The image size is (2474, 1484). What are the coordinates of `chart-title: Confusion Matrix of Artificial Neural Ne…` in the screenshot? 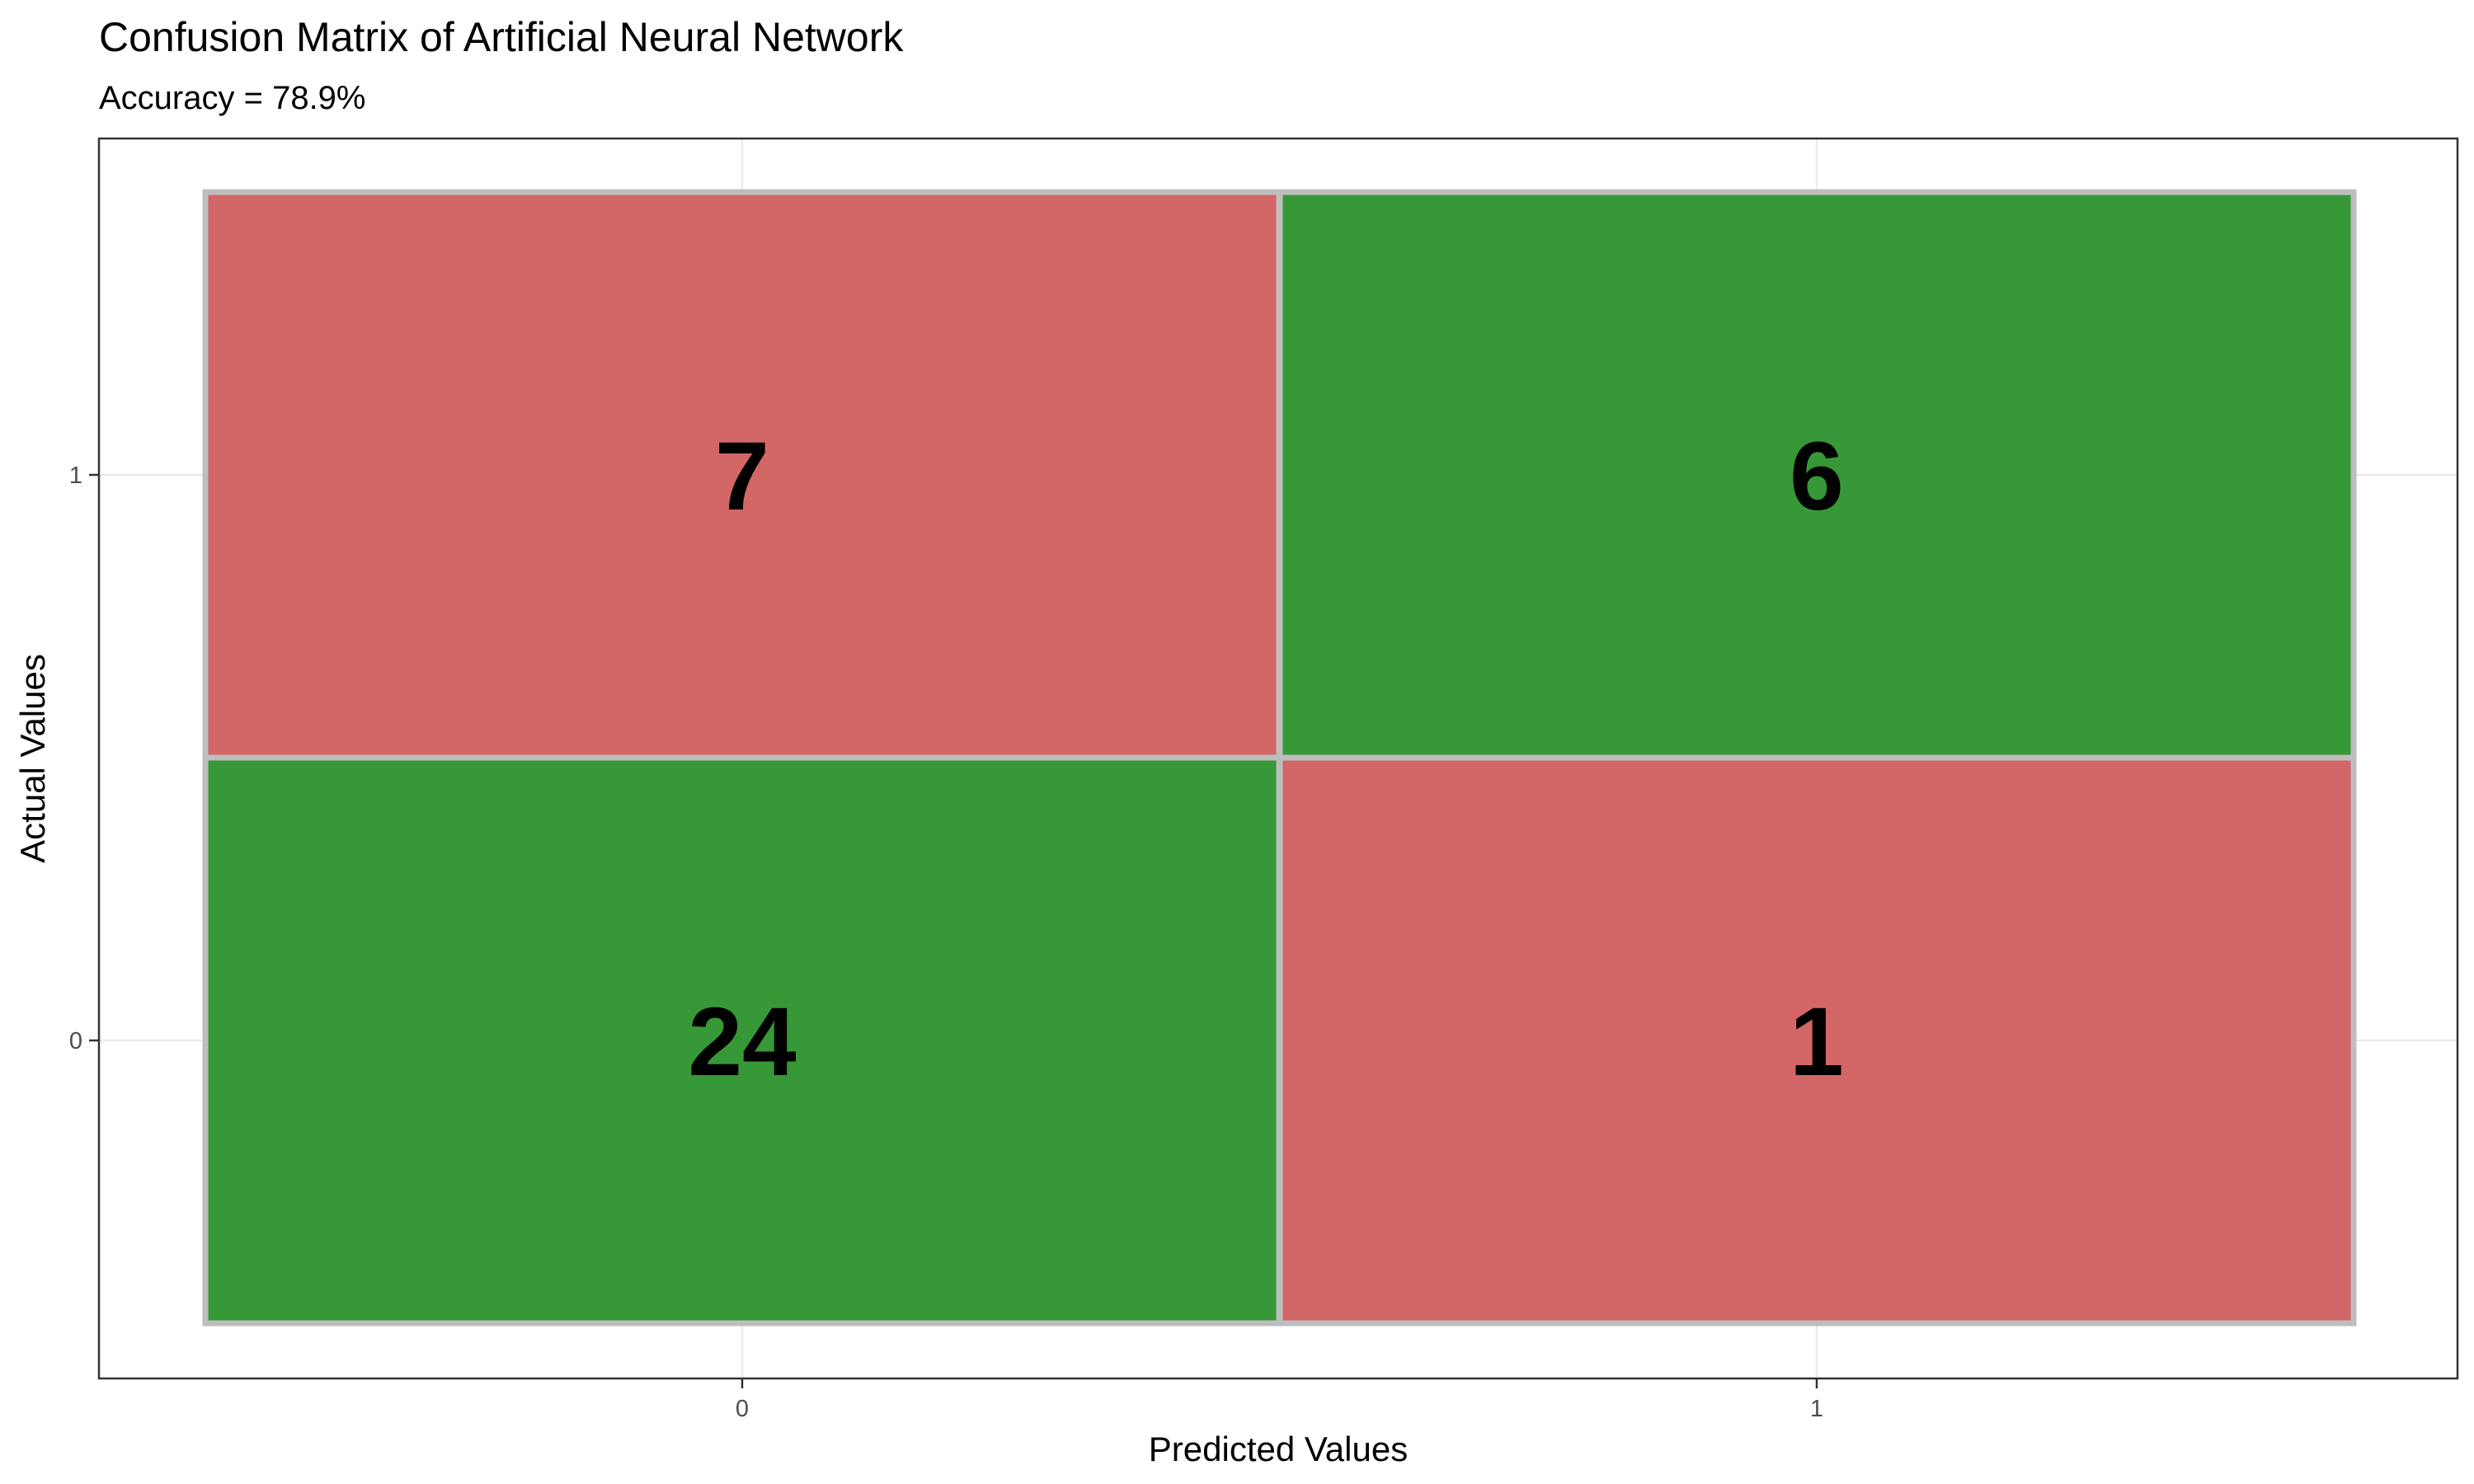 It's located at (501, 37).